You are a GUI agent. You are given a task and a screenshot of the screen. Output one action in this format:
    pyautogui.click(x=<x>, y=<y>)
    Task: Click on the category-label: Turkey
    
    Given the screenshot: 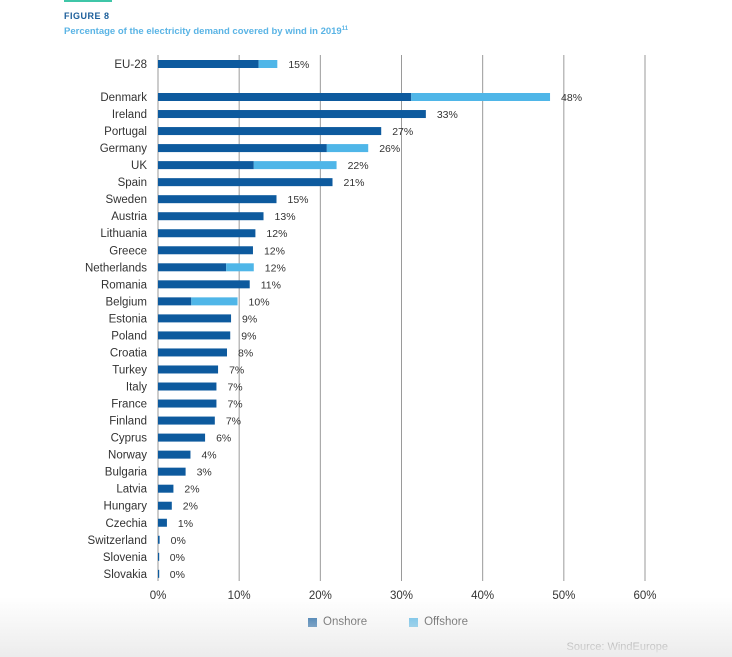 What is the action you would take?
    pyautogui.click(x=129, y=370)
    